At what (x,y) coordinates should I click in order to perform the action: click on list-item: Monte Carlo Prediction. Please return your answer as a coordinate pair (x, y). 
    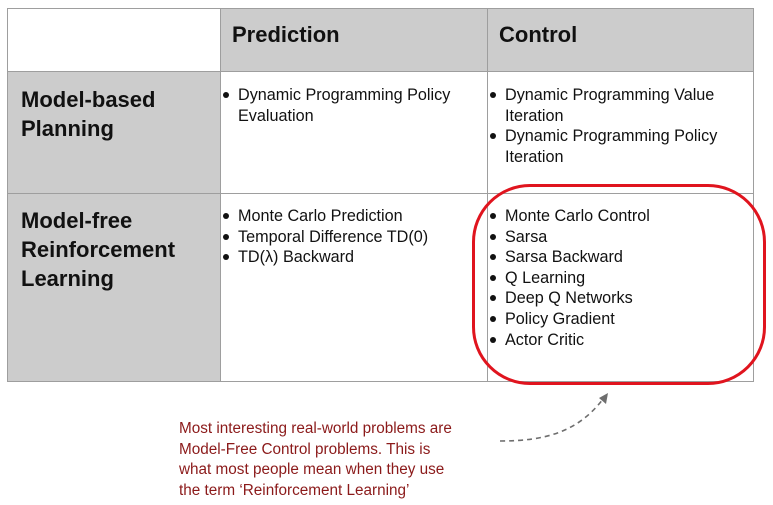
    Looking at the image, I should click on (352, 216).